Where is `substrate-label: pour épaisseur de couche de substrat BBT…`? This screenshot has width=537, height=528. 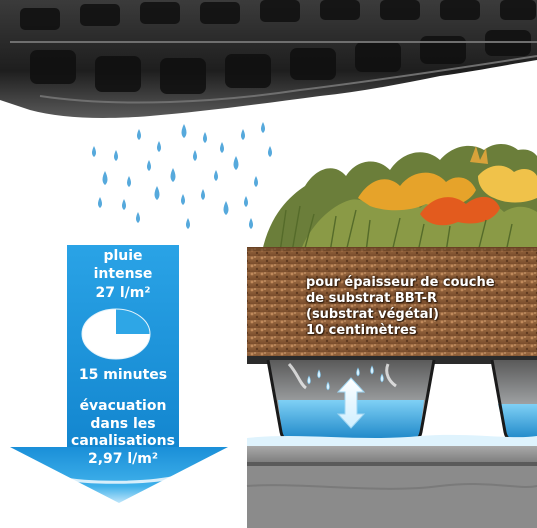 substrate-label: pour épaisseur de couche de substrat BBT… is located at coordinates (400, 307).